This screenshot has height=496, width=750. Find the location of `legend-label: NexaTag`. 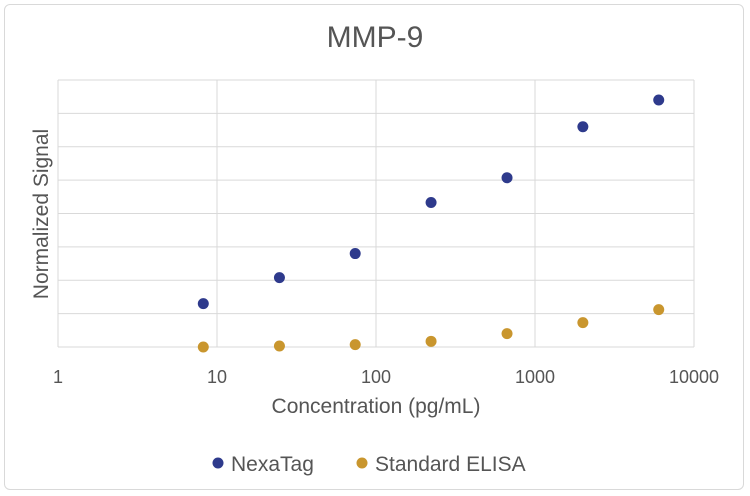

legend-label: NexaTag is located at coordinates (272, 464).